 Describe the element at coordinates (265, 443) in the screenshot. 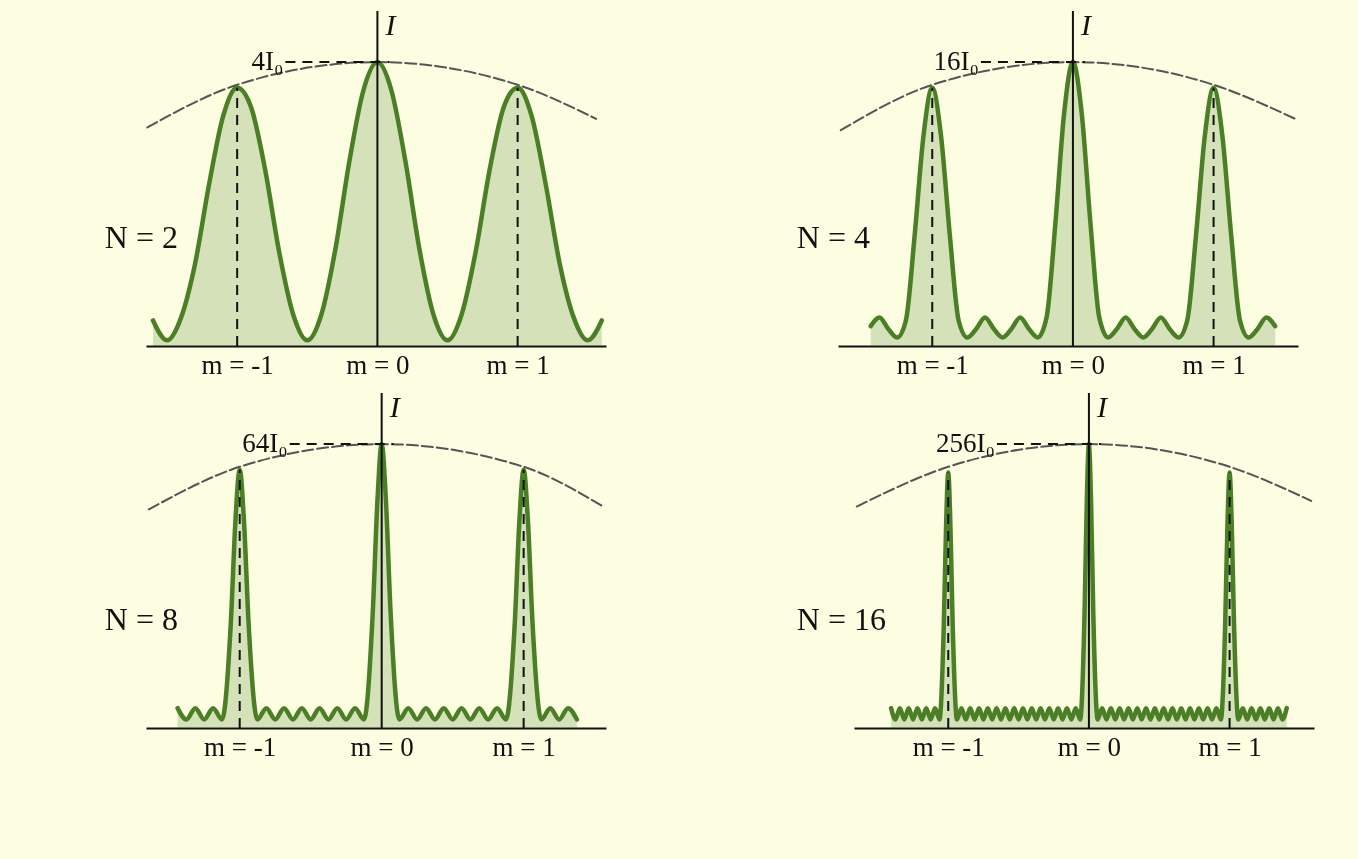

I see `ref-line-label: 64I₀` at that location.